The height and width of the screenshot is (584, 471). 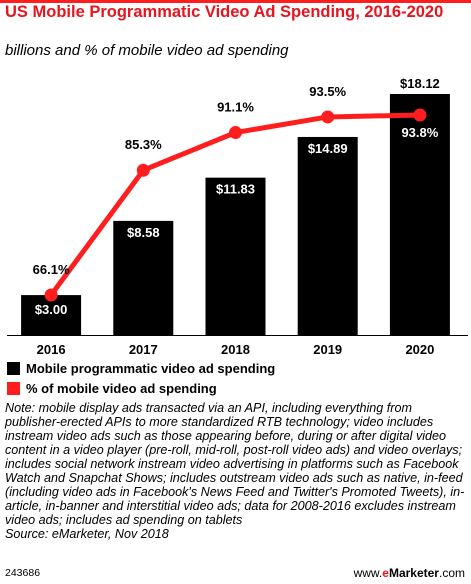 What do you see at coordinates (368, 573) in the screenshot?
I see `brand-prefix: www.` at bounding box center [368, 573].